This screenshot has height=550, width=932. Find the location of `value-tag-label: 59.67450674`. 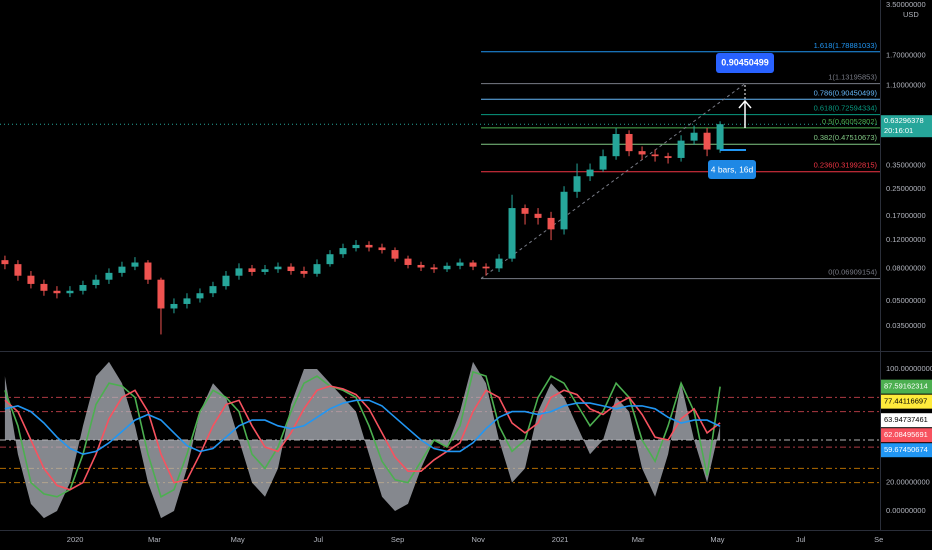

value-tag-label: 59.67450674 is located at coordinates (906, 449).